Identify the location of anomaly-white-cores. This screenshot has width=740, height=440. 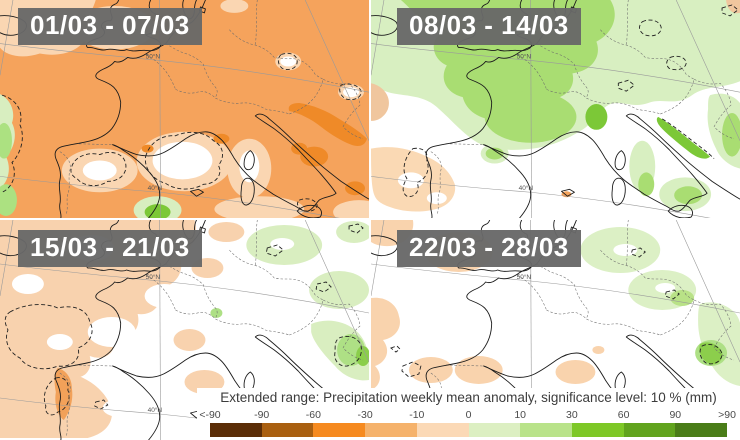
(221, 119).